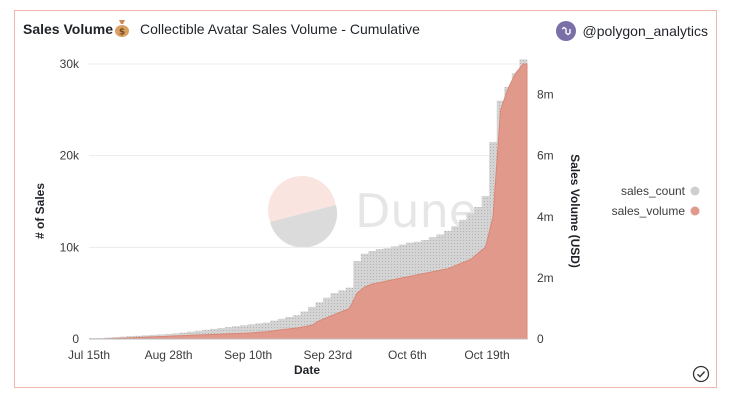 The height and width of the screenshot is (400, 729). I want to click on x-tick-label: Oct 19th, so click(486, 355).